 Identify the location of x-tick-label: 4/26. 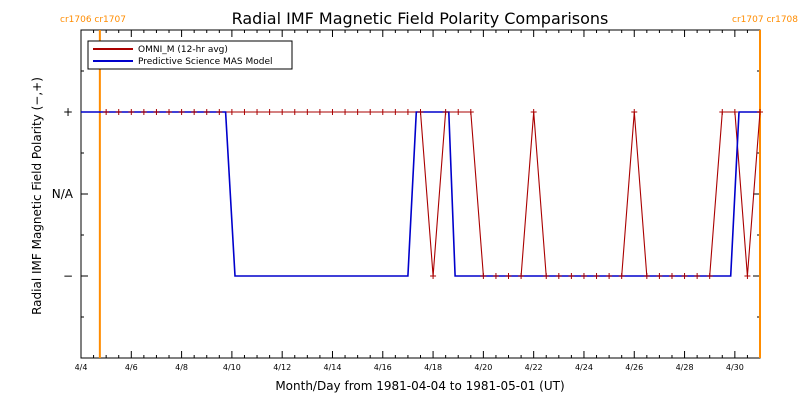
(634, 367).